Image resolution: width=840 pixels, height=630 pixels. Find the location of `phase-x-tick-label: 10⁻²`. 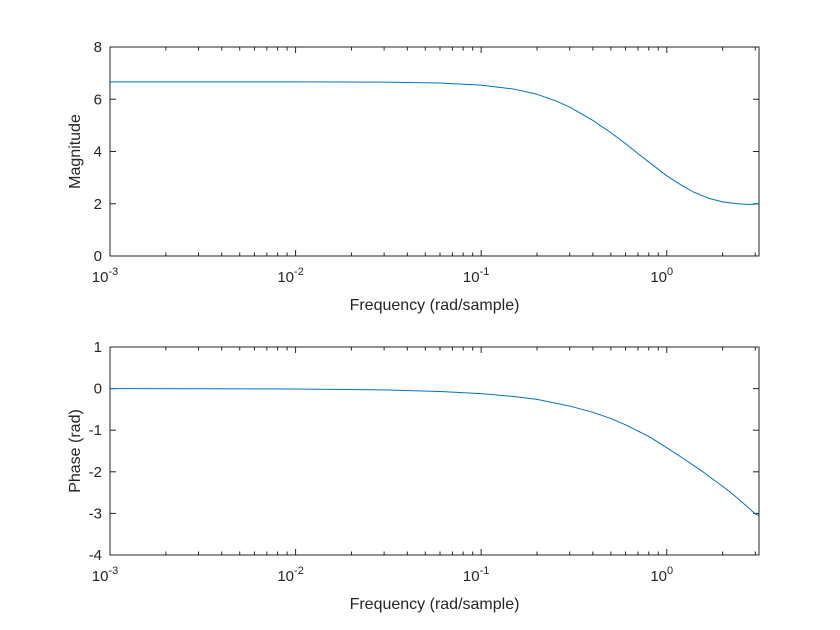

phase-x-tick-label: 10⁻² is located at coordinates (290, 575).